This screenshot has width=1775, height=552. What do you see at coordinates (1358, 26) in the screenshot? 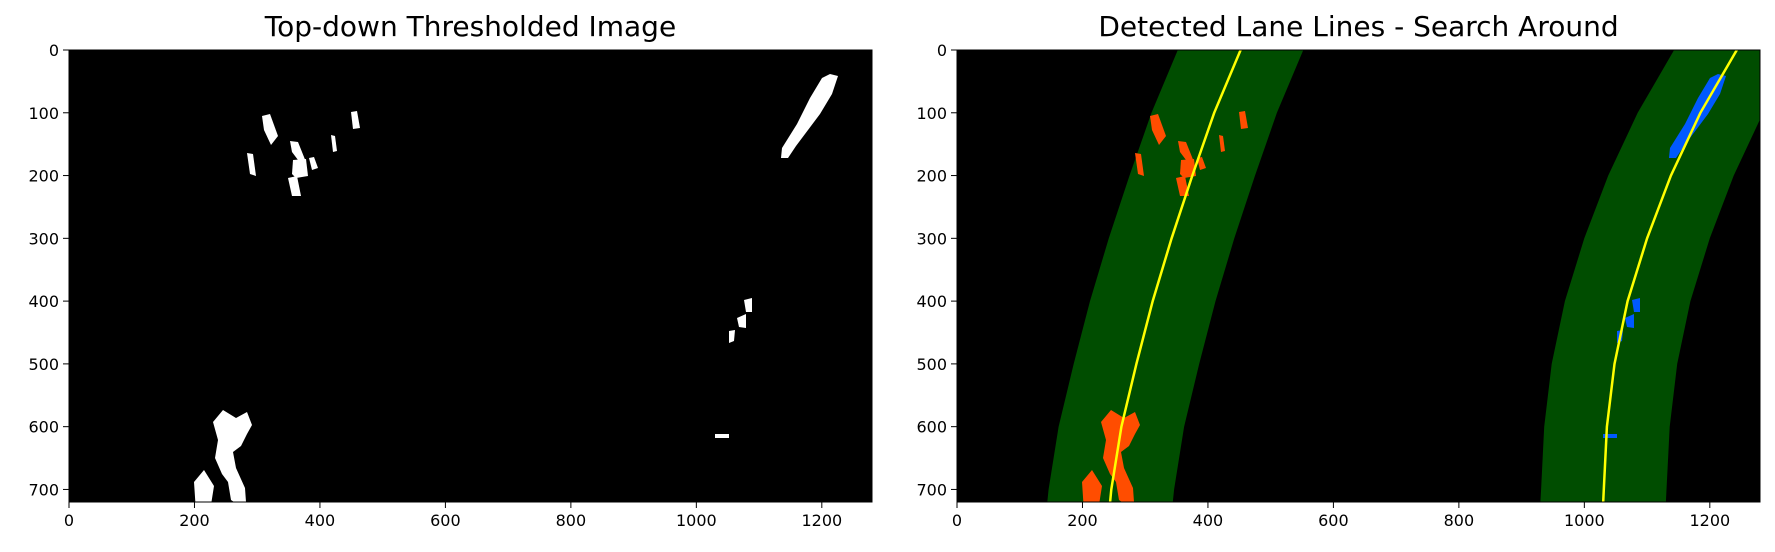
I see `panel-title: Detected Lane Lines - Search Around` at bounding box center [1358, 26].